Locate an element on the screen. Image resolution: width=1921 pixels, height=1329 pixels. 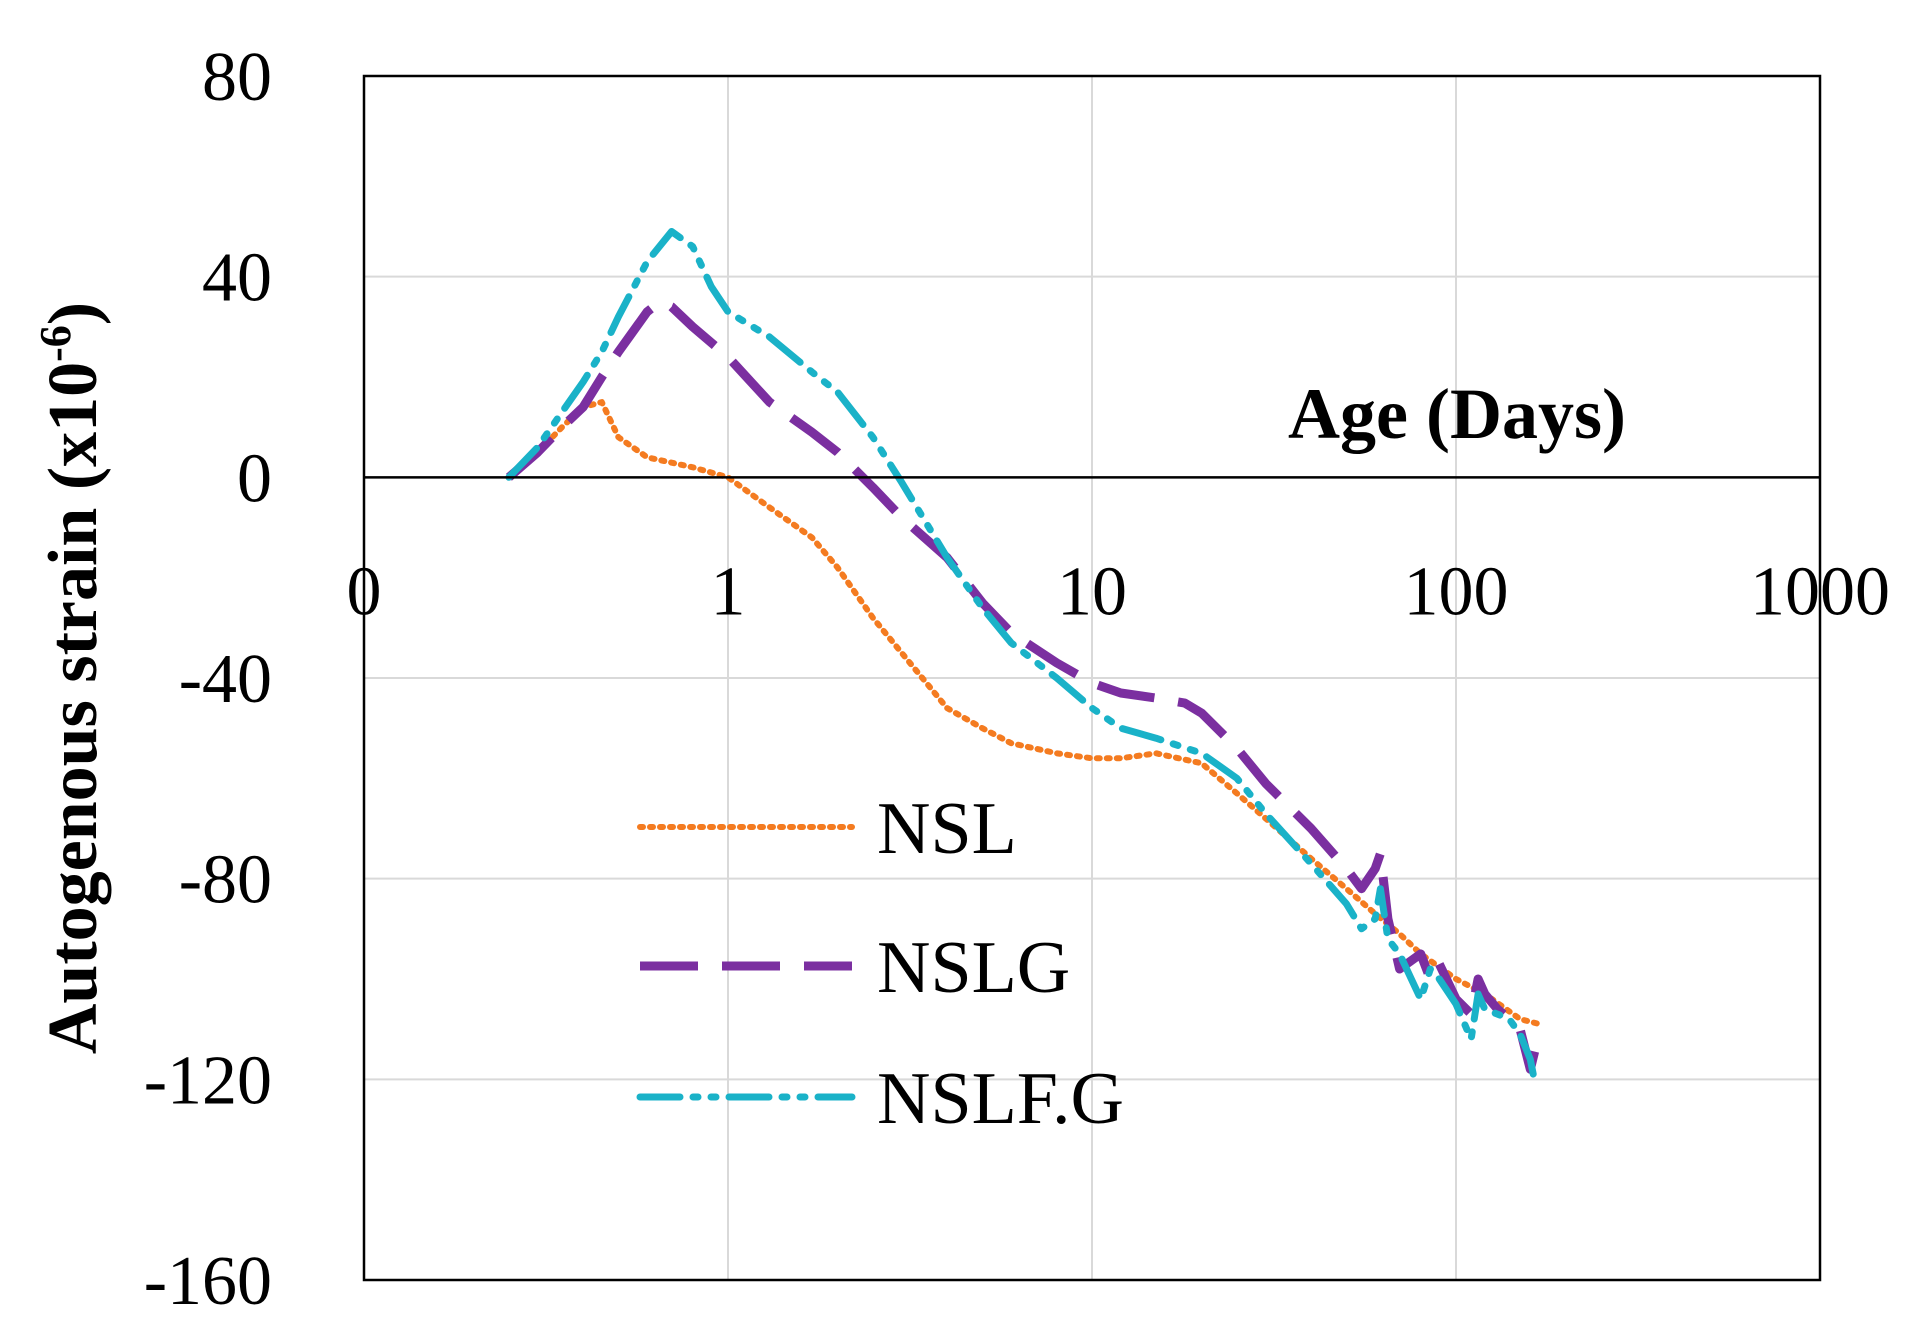
y-tick-label: 40 is located at coordinates (237, 278).